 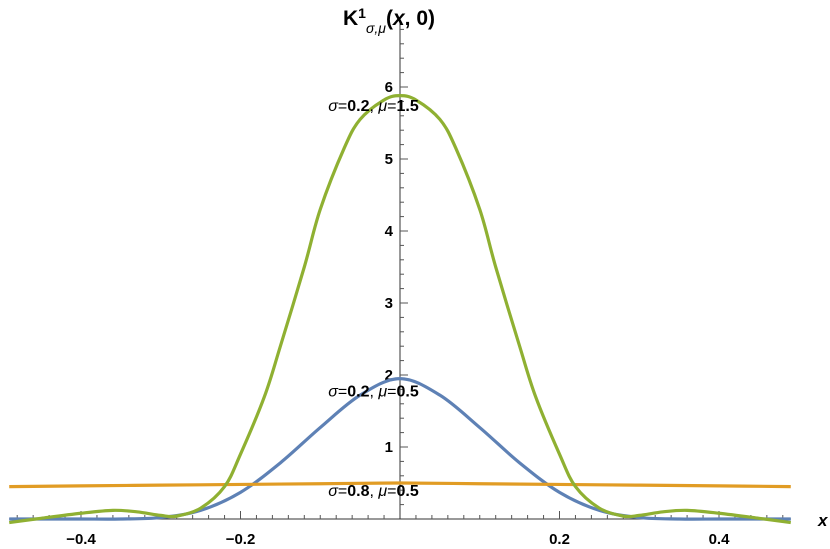 What do you see at coordinates (389, 231) in the screenshot?
I see `y-tick-label: 4` at bounding box center [389, 231].